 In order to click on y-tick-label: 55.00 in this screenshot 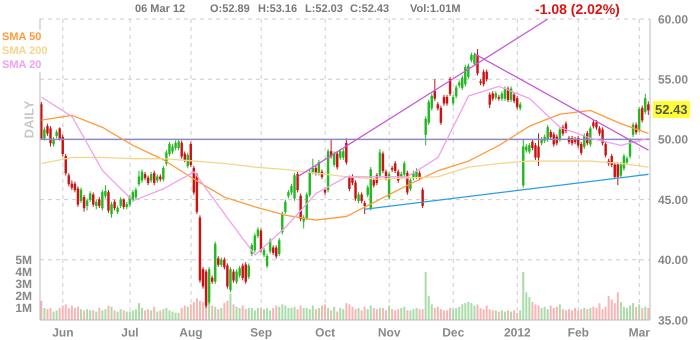, I will do `click(673, 79)`.